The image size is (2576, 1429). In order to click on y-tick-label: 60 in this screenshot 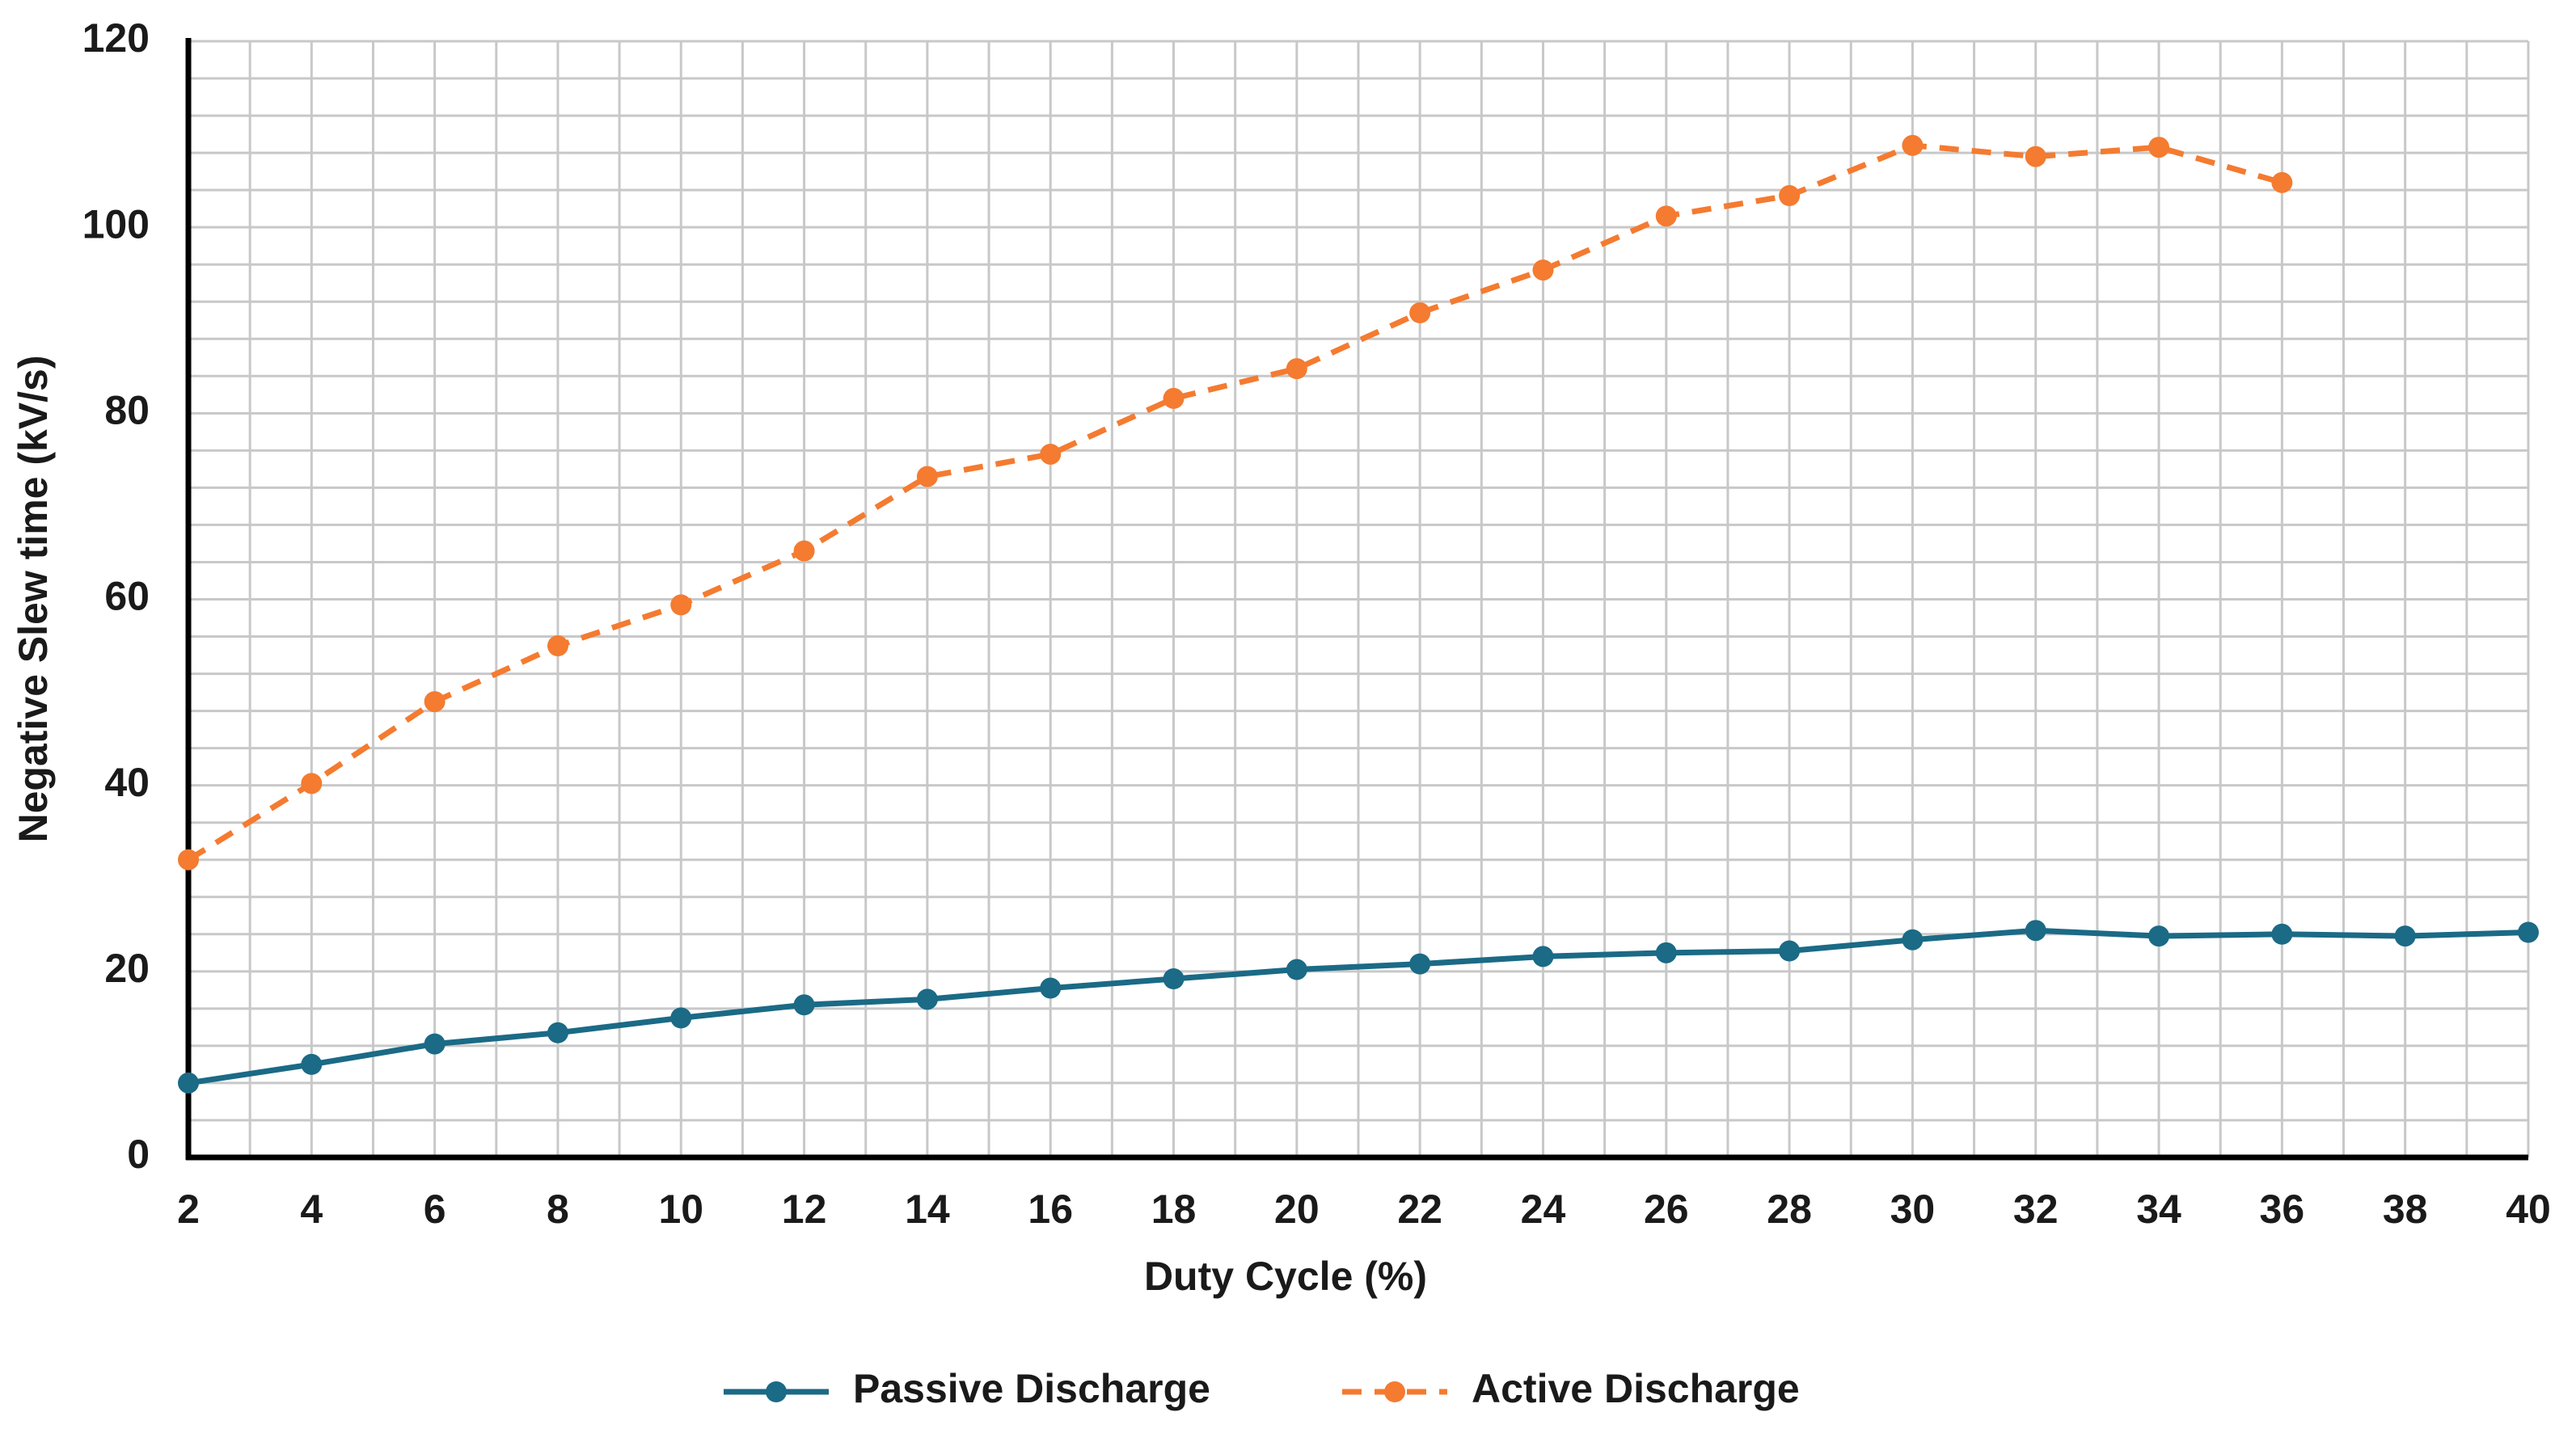, I will do `click(127, 596)`.